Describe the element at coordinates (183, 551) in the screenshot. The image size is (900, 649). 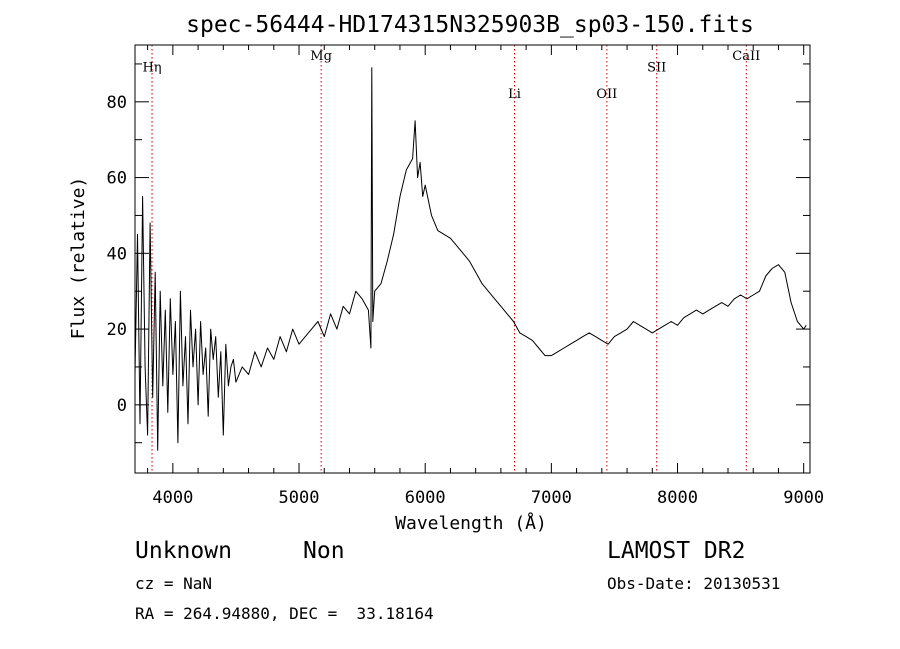
I see `object-class-text: Unknown` at that location.